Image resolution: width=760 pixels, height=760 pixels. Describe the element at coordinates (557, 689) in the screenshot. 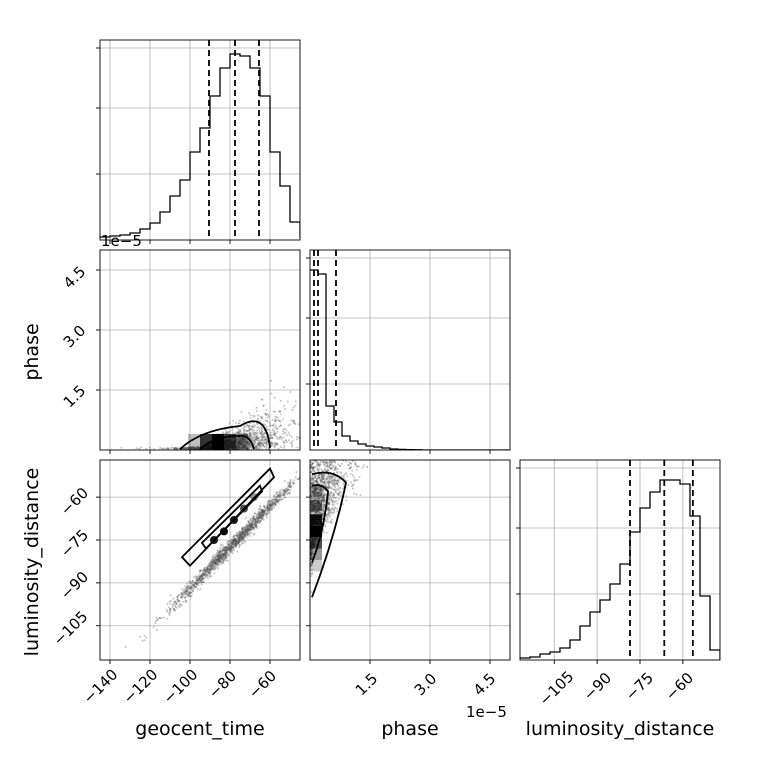

I see `tick-label: −105` at that location.